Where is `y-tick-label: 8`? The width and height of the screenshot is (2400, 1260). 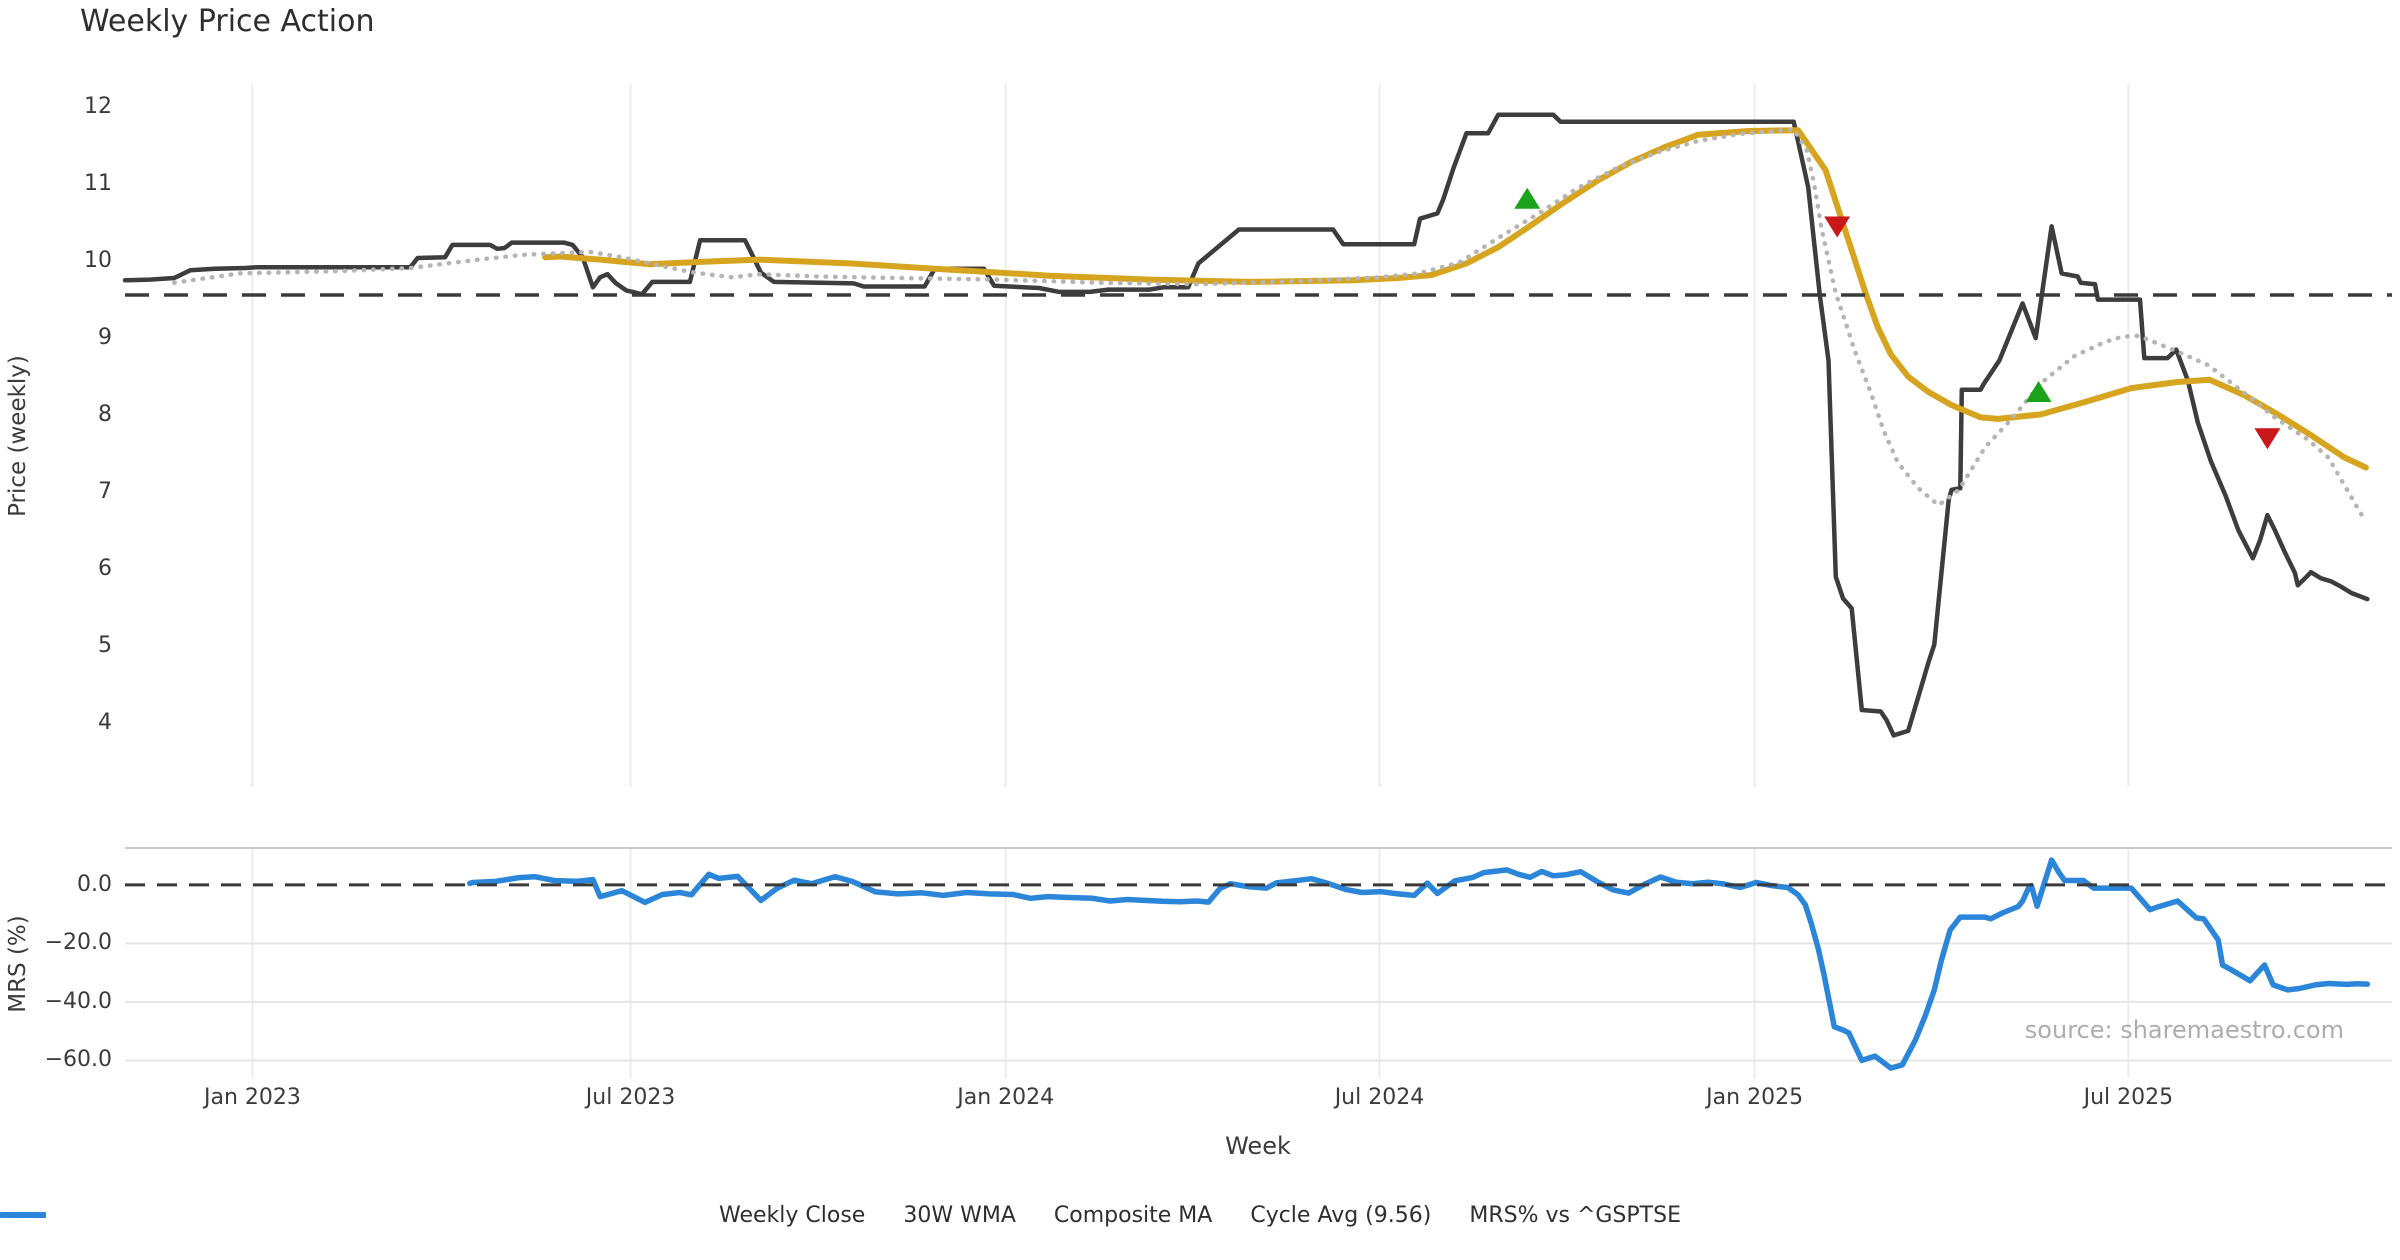 y-tick-label: 8 is located at coordinates (105, 415).